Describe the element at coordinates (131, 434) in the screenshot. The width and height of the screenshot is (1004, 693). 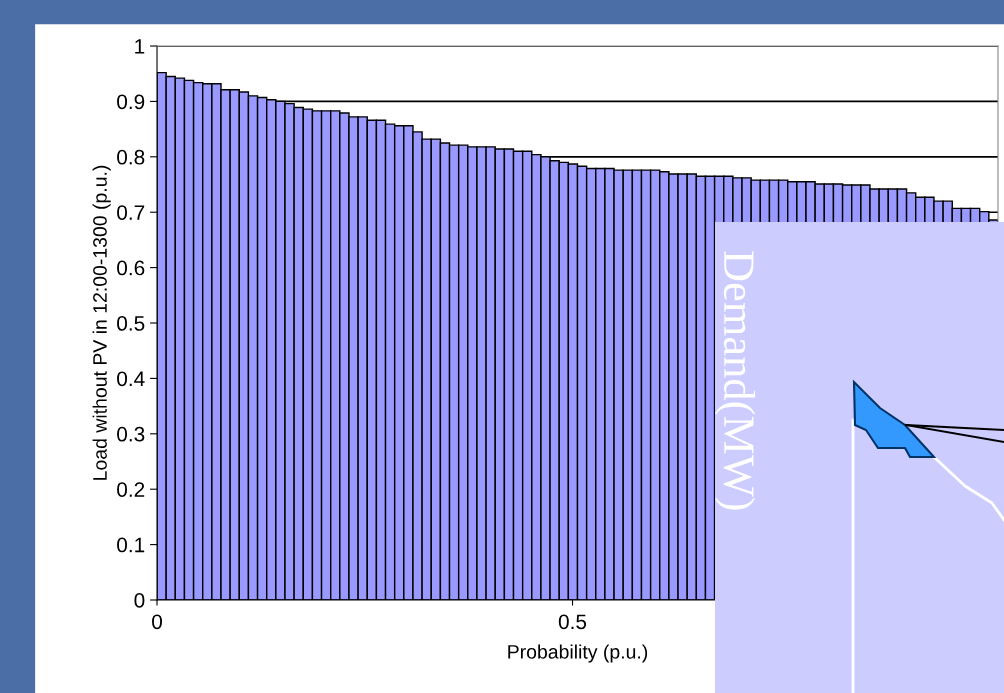
I see `y-tick-label: 0.3` at that location.